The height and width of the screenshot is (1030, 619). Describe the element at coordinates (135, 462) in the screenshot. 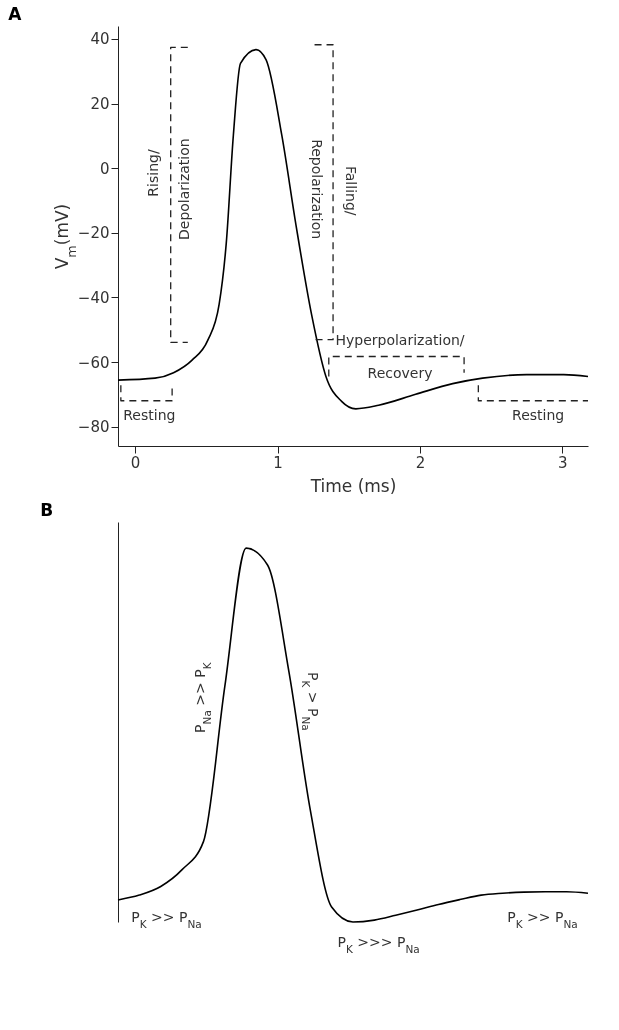

I see `x-tick-label: 0` at that location.